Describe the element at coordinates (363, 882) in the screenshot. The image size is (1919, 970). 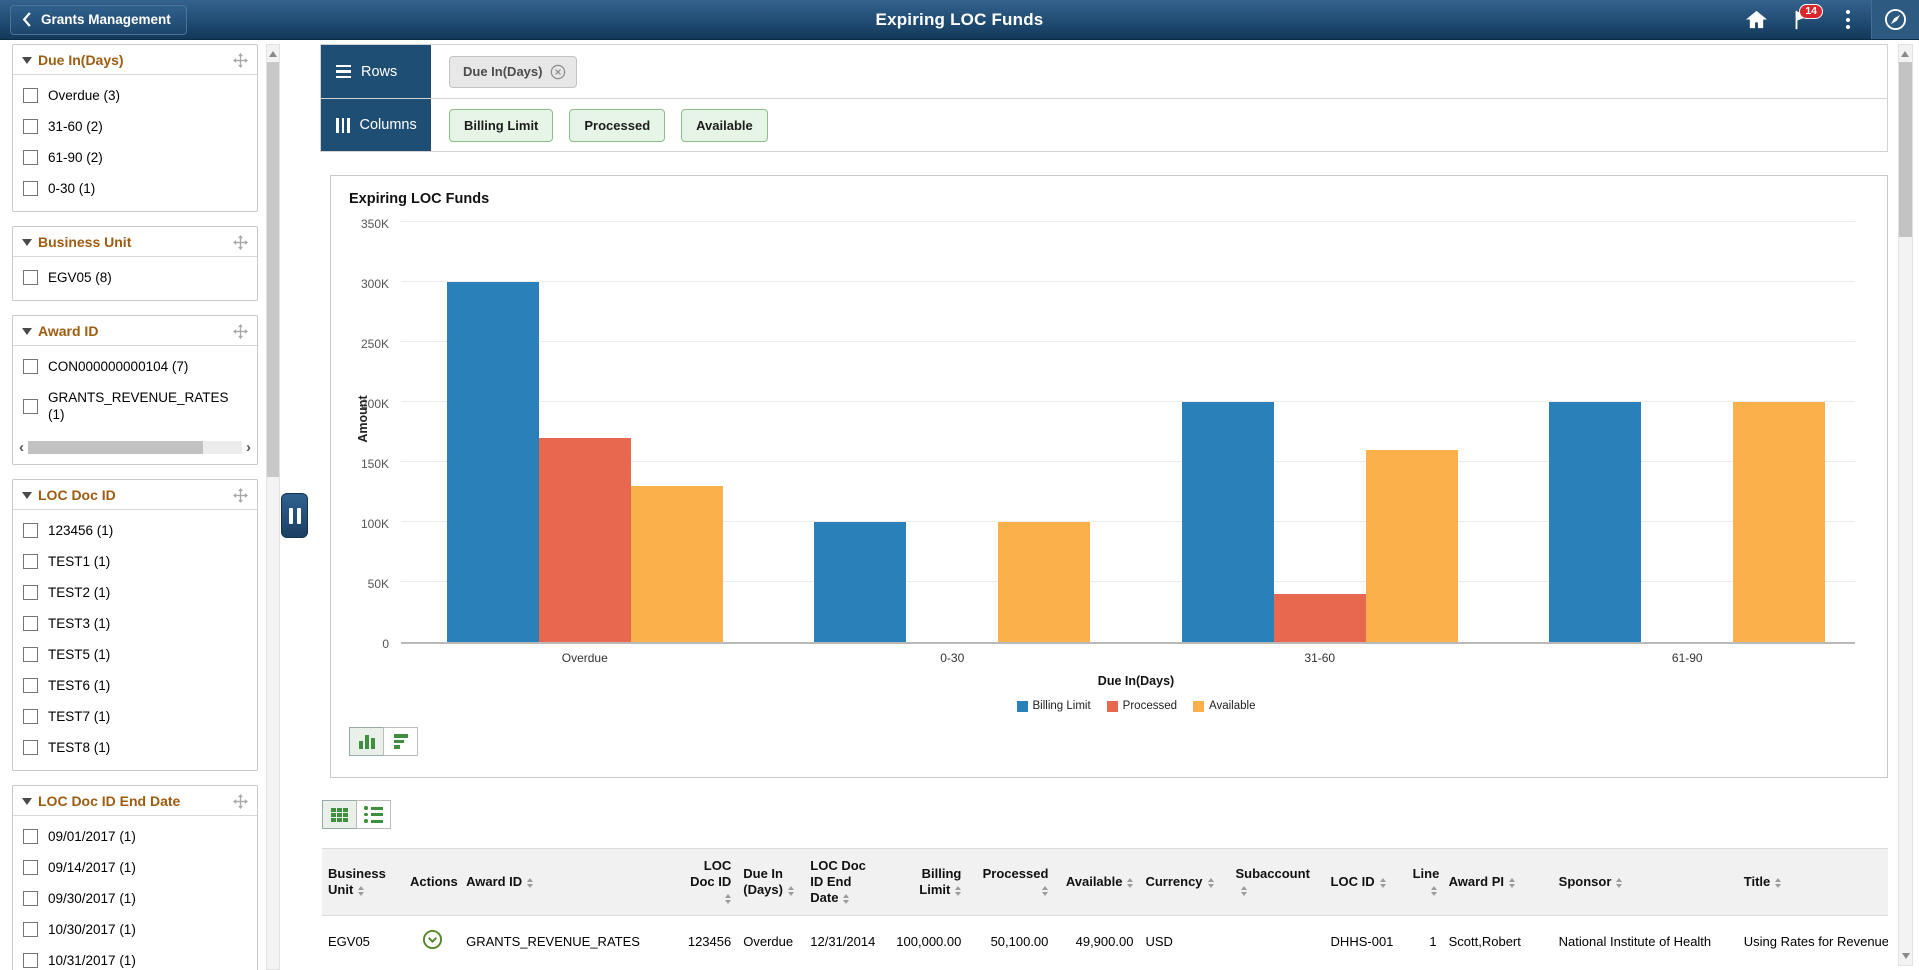
I see `column-header-business-unit: Business Unit` at that location.